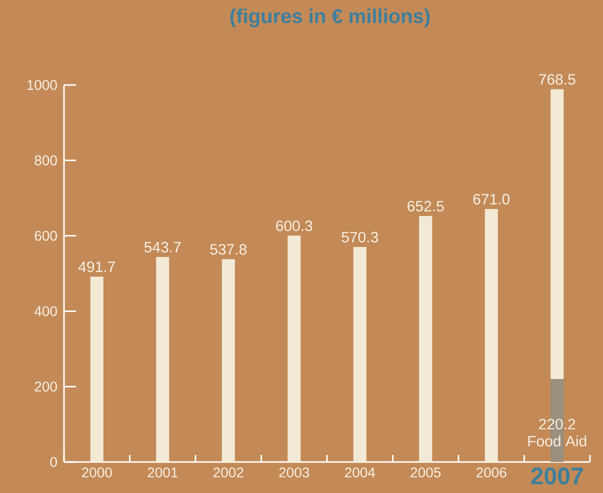 Image resolution: width=603 pixels, height=493 pixels. I want to click on data-label: 768.5, so click(557, 79).